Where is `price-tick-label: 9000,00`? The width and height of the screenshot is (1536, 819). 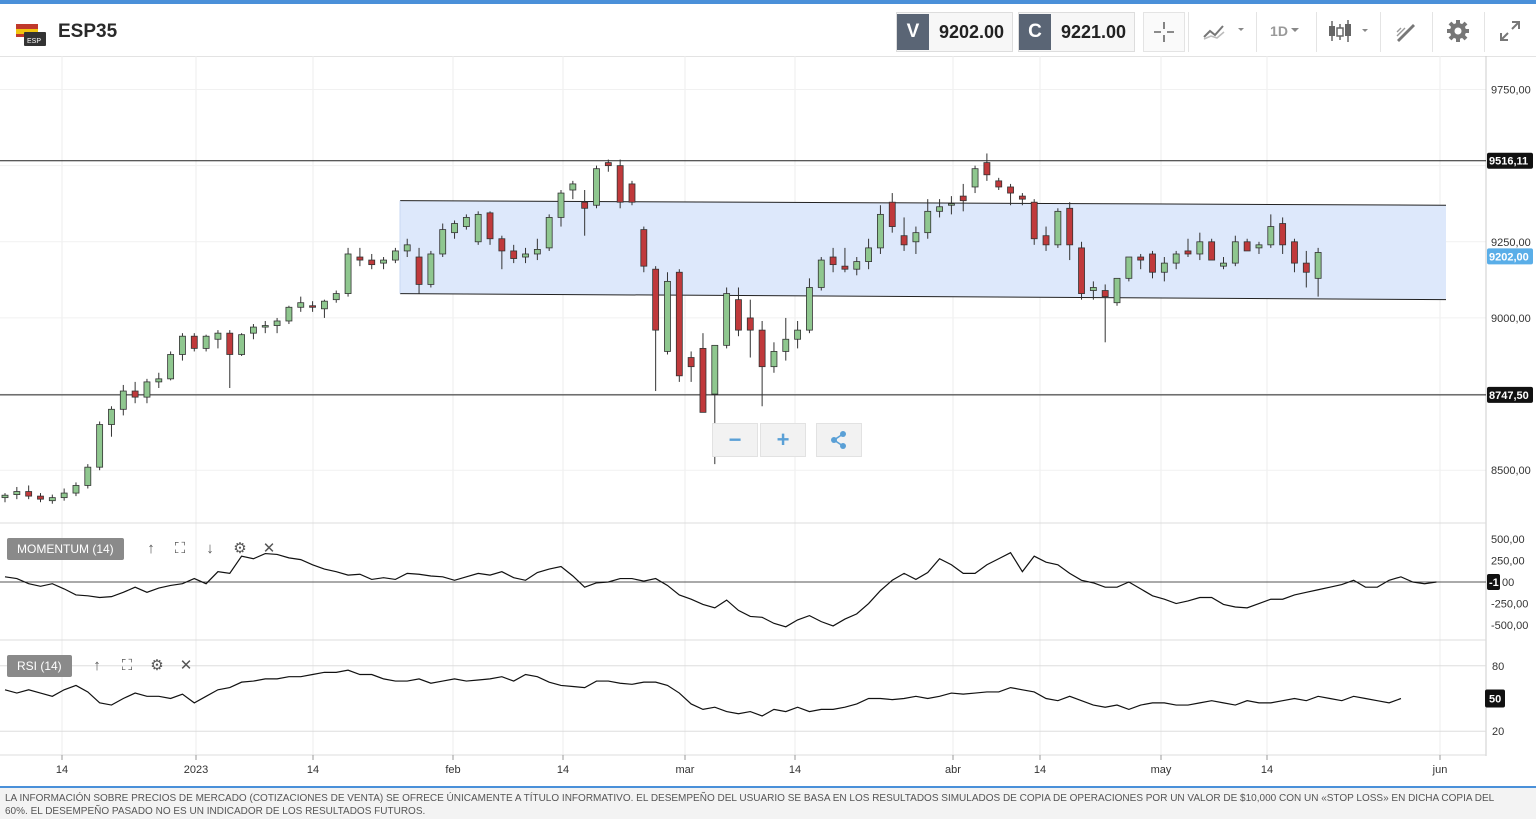 price-tick-label: 9000,00 is located at coordinates (1511, 319).